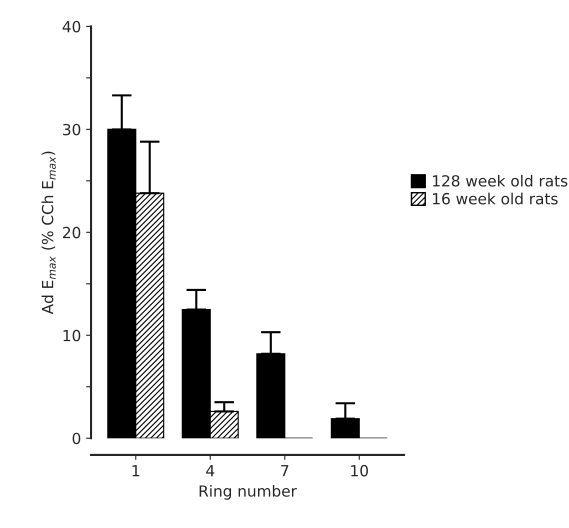 The height and width of the screenshot is (528, 569). Describe the element at coordinates (72, 336) in the screenshot. I see `y-tick-label: 10` at that location.